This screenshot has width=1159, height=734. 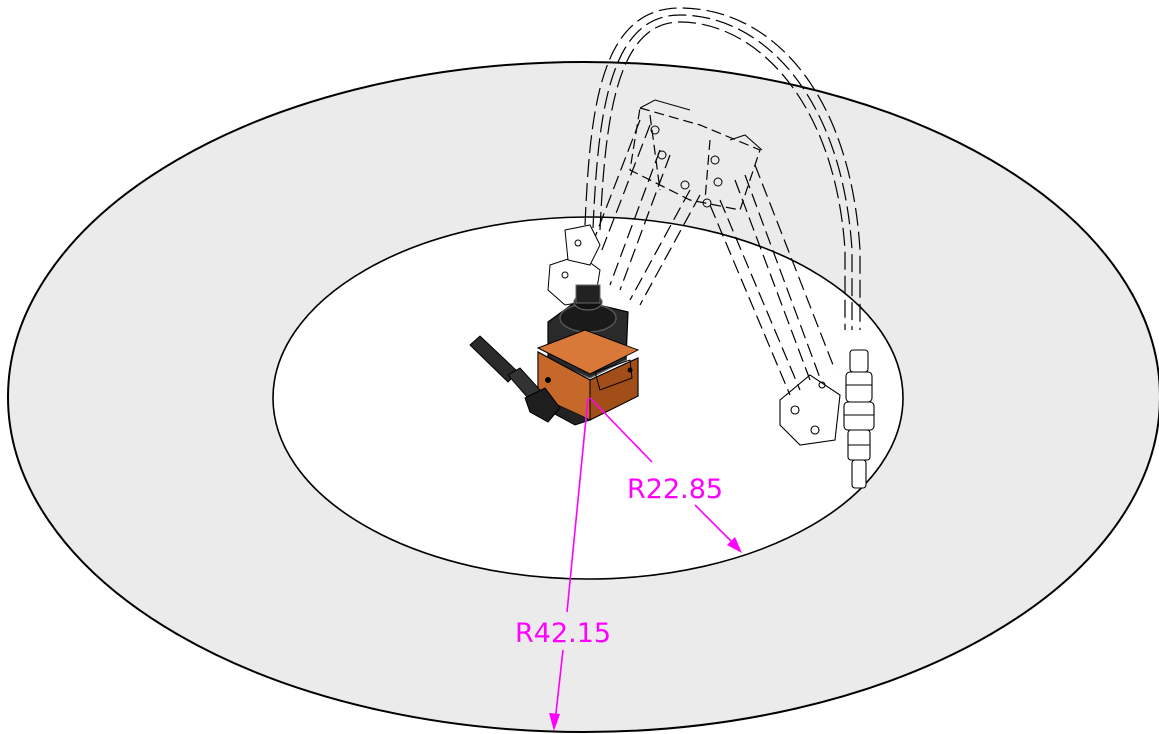 I want to click on upper-bracket, so click(x=695, y=159).